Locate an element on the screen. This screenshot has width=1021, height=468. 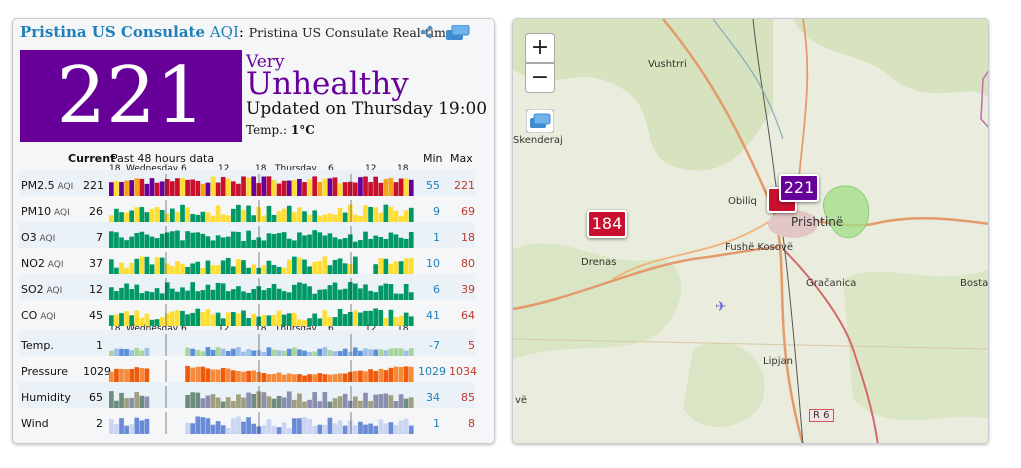
zoom-in-button: + is located at coordinates (540, 48).